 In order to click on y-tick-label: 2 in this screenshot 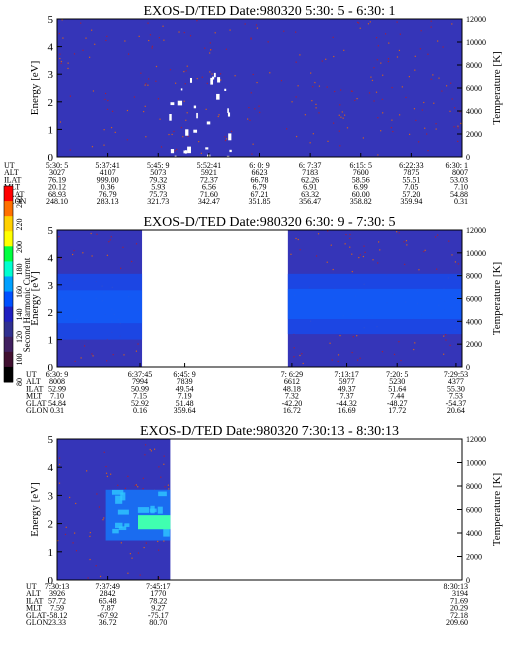, I will do `click(51, 313)`.